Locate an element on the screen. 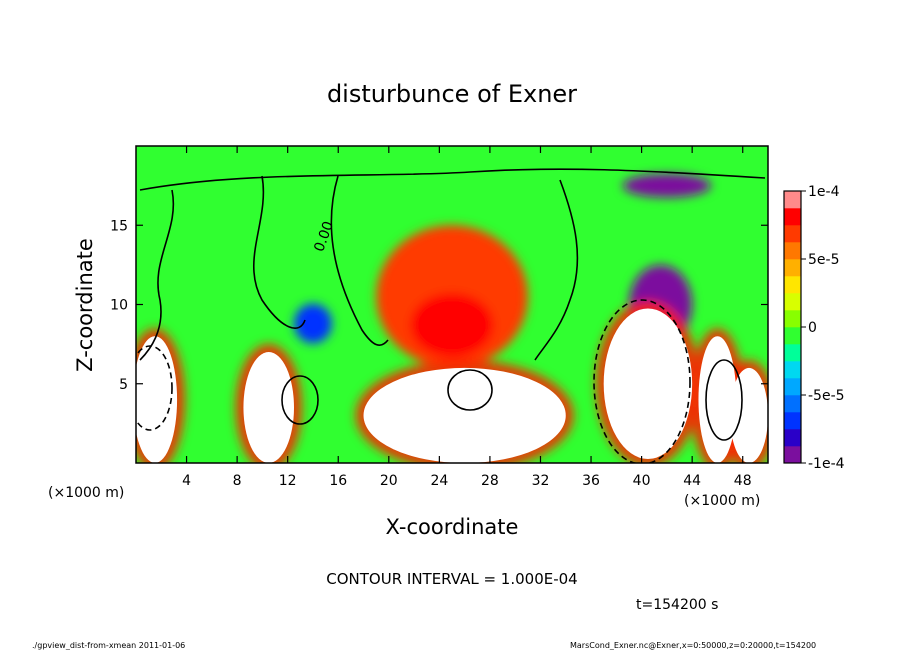  y-tick-label: 15 is located at coordinates (119, 226).